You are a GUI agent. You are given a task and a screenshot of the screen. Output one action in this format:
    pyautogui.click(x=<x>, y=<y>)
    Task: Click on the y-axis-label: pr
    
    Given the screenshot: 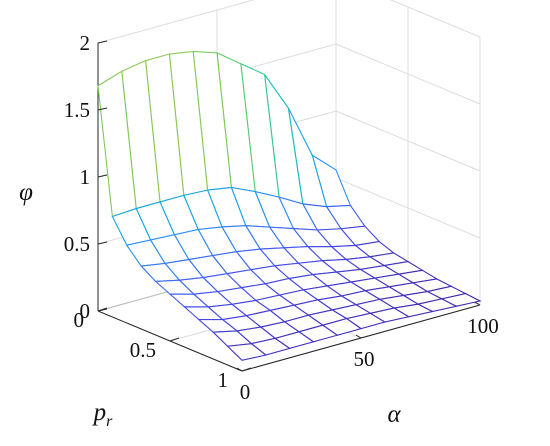 What is the action you would take?
    pyautogui.click(x=103, y=414)
    